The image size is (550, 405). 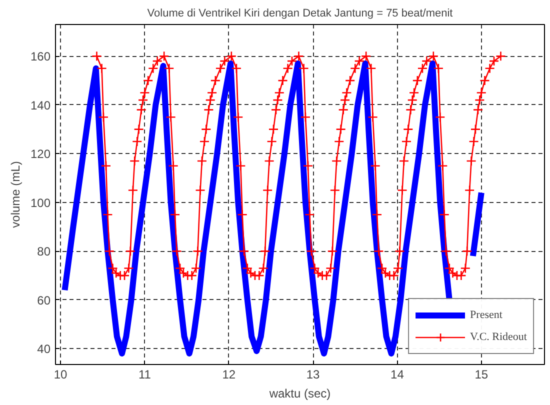 What do you see at coordinates (40, 154) in the screenshot?
I see `y-tick-label: 120` at bounding box center [40, 154].